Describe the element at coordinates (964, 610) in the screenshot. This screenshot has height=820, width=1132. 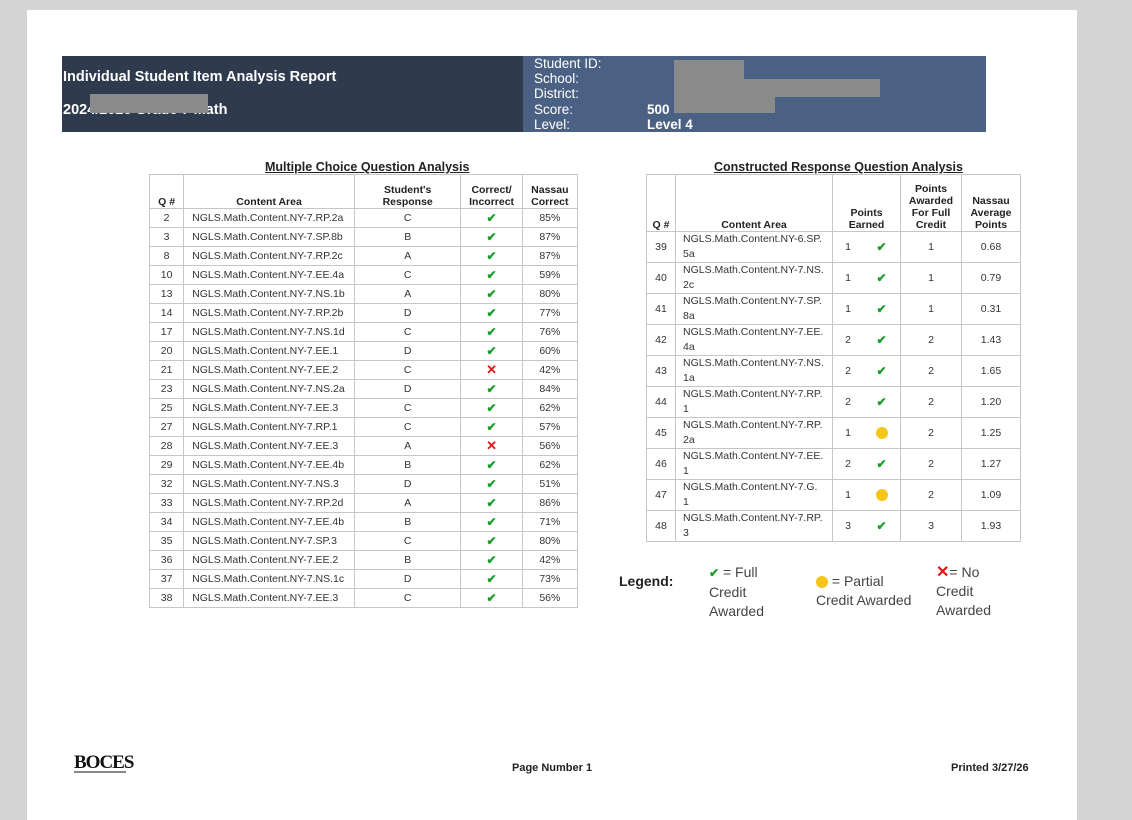
I see `legend-none-line3: Awarded` at that location.